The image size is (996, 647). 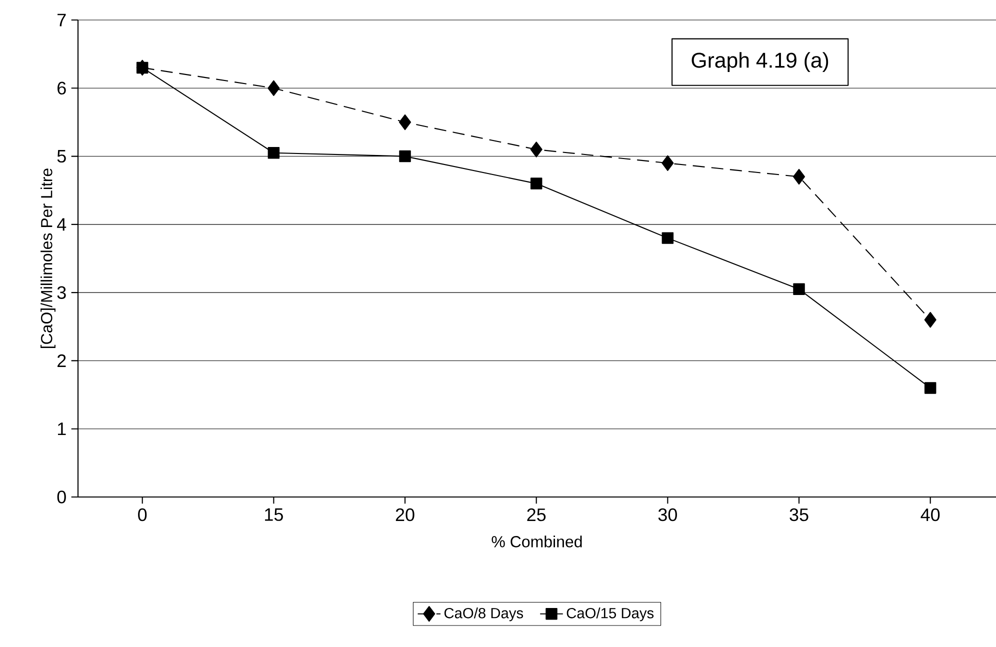 What do you see at coordinates (62, 20) in the screenshot?
I see `y-tick-label: 7` at bounding box center [62, 20].